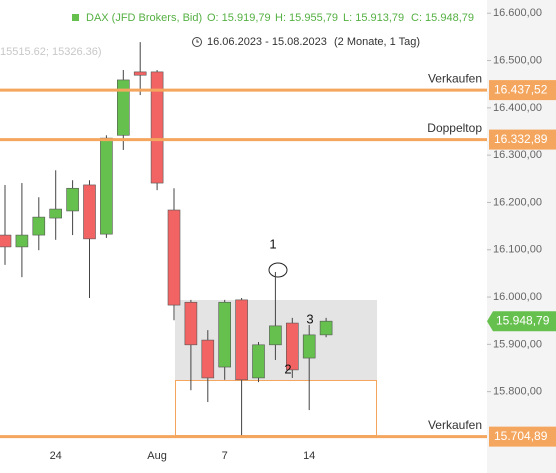 The height and width of the screenshot is (473, 556). What do you see at coordinates (272, 243) in the screenshot?
I see `annotation: 1` at bounding box center [272, 243].